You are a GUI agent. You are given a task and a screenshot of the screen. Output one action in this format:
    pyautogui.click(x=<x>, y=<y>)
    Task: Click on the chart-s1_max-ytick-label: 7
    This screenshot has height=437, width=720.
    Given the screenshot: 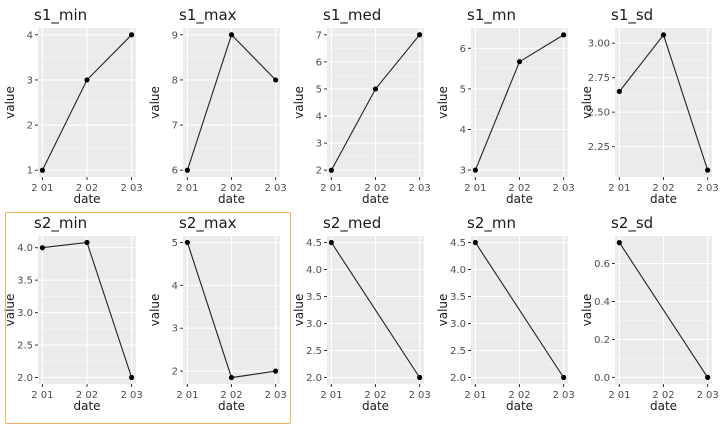 What is the action you would take?
    pyautogui.click(x=175, y=126)
    